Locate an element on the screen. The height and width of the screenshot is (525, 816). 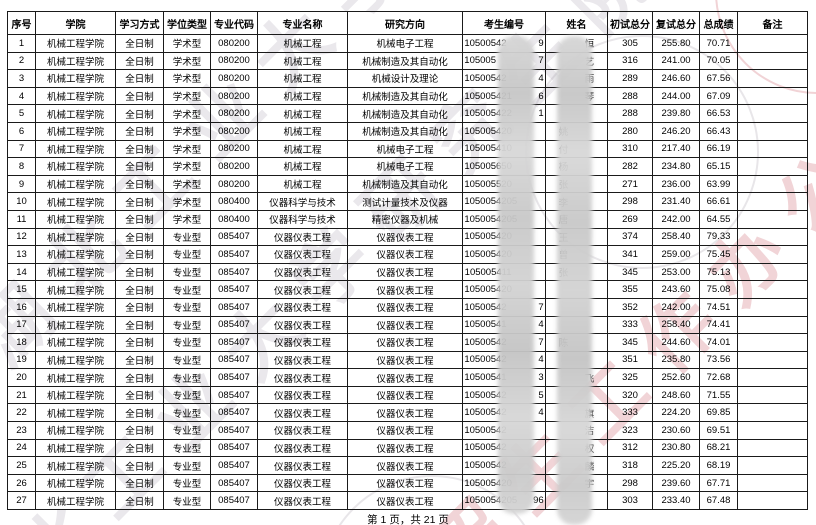
cell-total-score: 67.71 is located at coordinates (718, 483).